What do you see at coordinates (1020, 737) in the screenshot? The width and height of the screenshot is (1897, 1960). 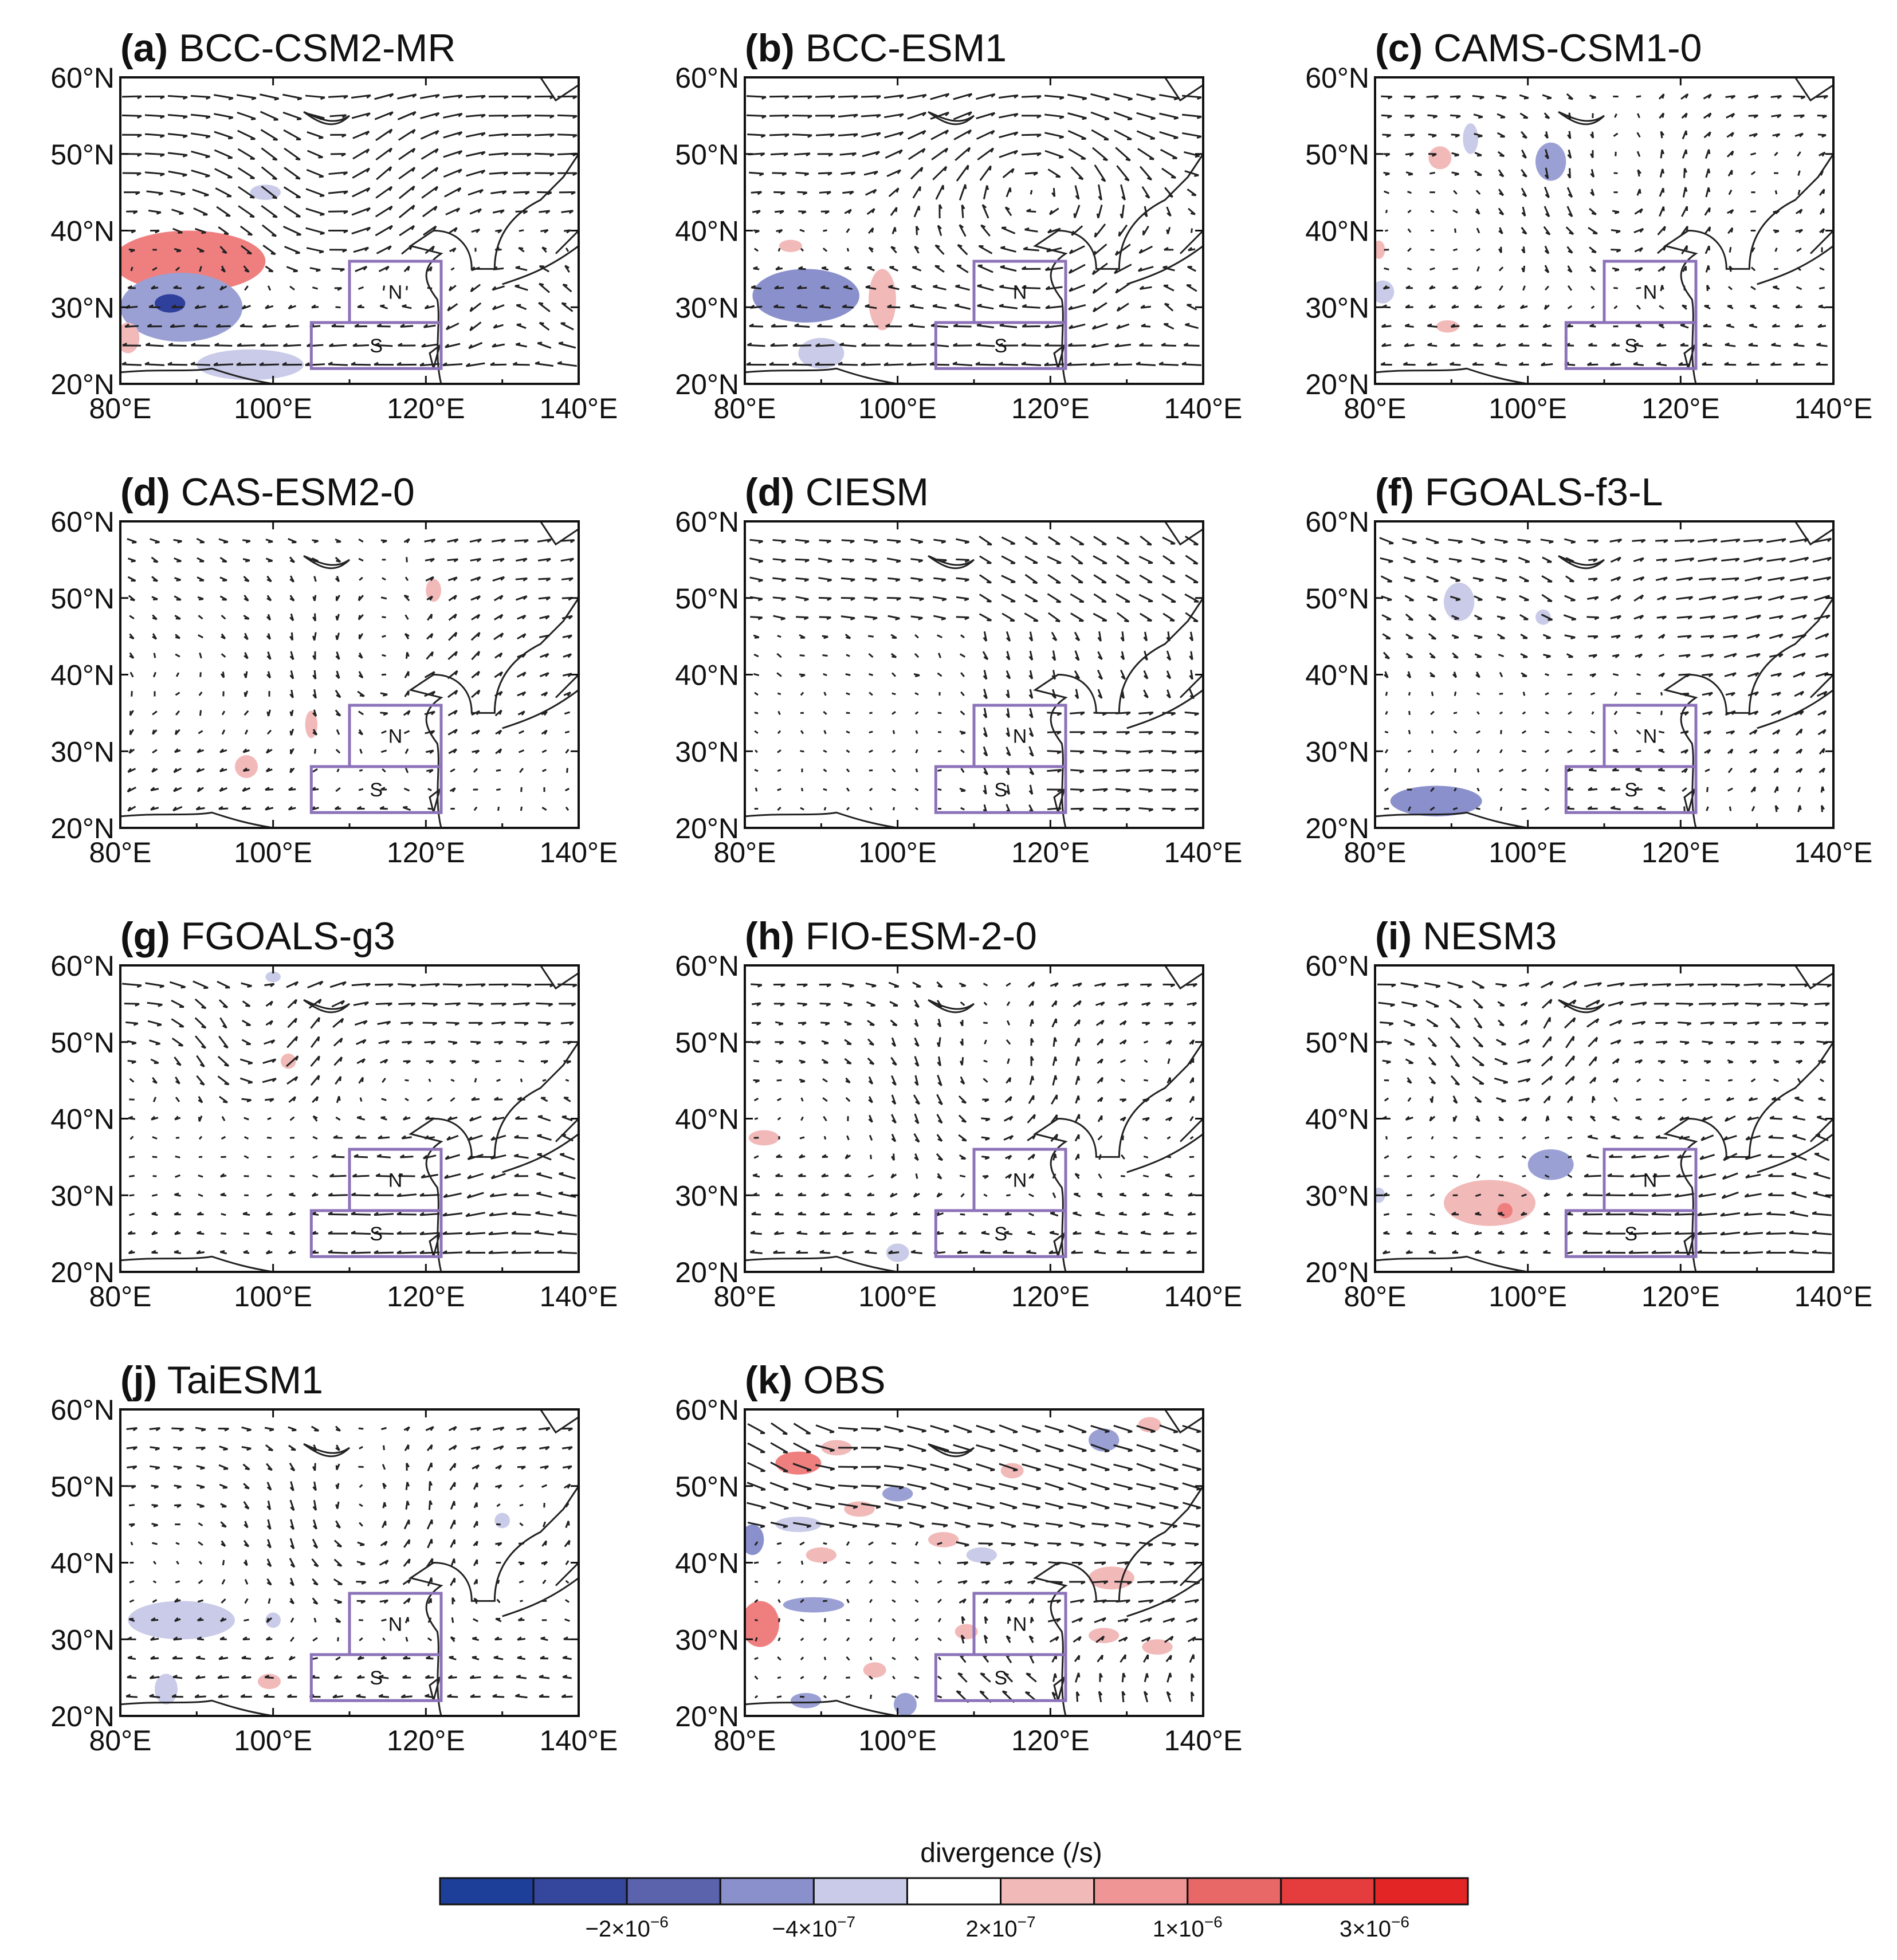 I see `region-box-label: N` at bounding box center [1020, 737].